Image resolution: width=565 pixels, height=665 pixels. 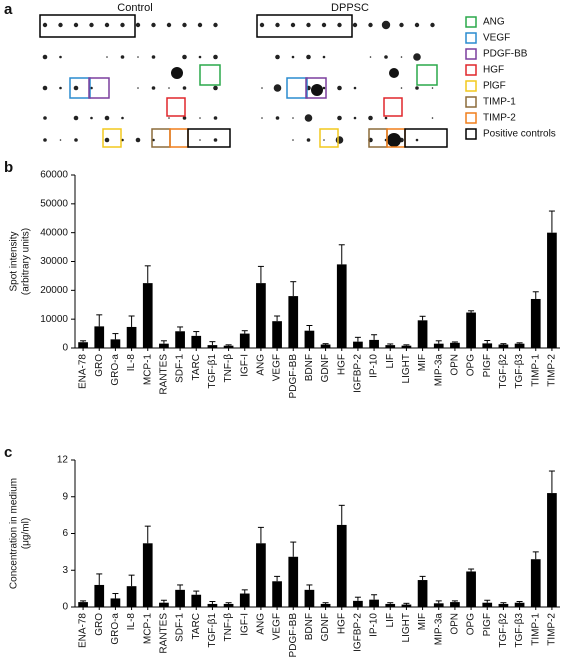 What do you see at coordinates (350, 8) in the screenshot?
I see `array-title: DPPSC` at bounding box center [350, 8].